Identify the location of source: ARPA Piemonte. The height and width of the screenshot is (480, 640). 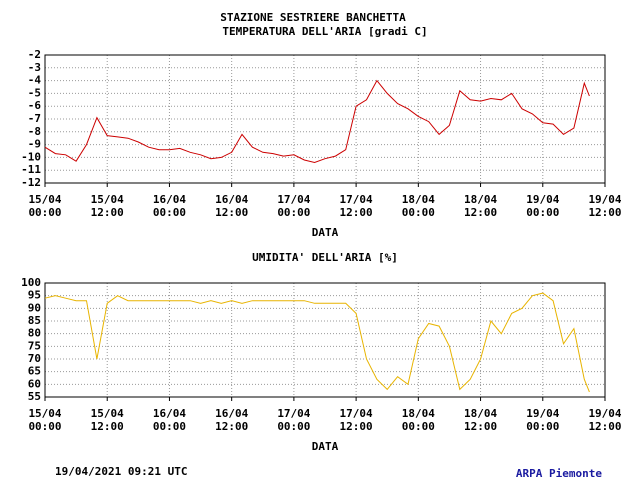
(559, 473).